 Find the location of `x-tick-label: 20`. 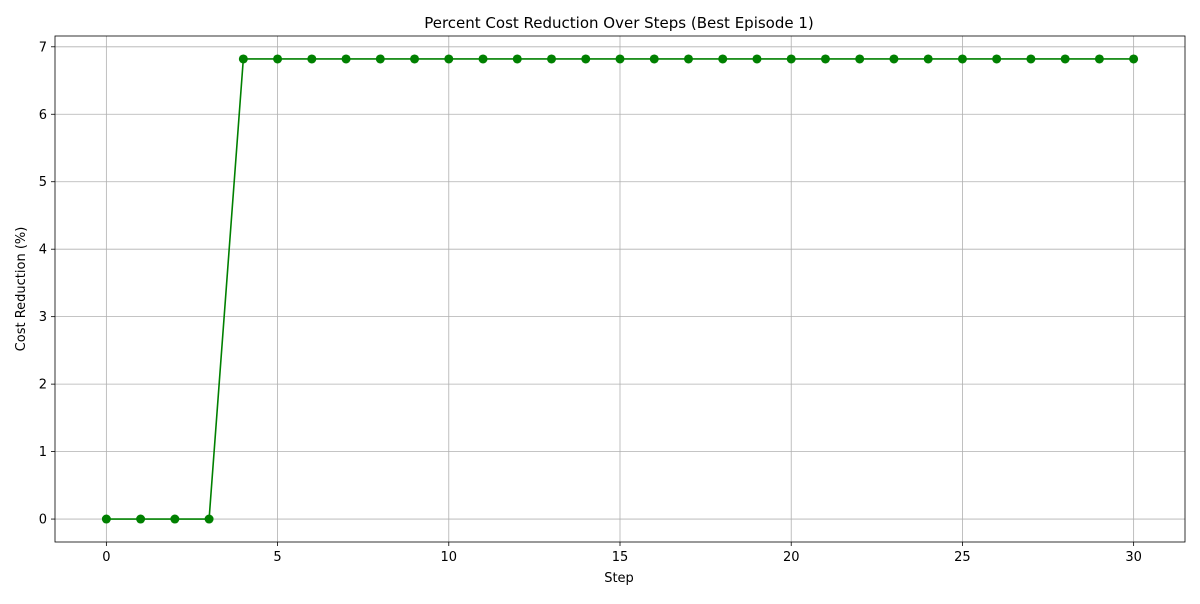

x-tick-label: 20 is located at coordinates (791, 557).